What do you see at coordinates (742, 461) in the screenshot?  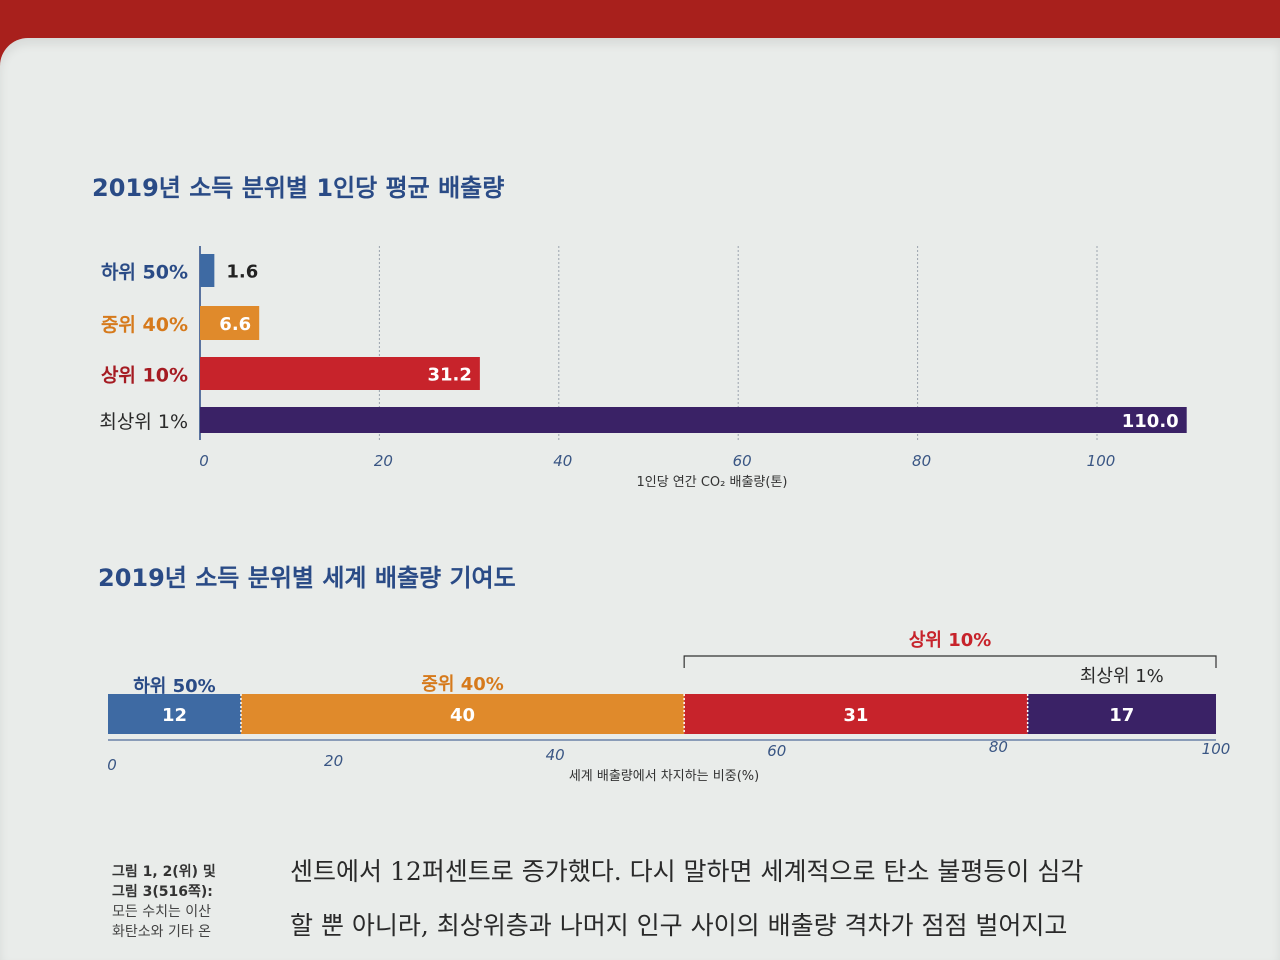 I see `chart1-xtick-60: 60` at bounding box center [742, 461].